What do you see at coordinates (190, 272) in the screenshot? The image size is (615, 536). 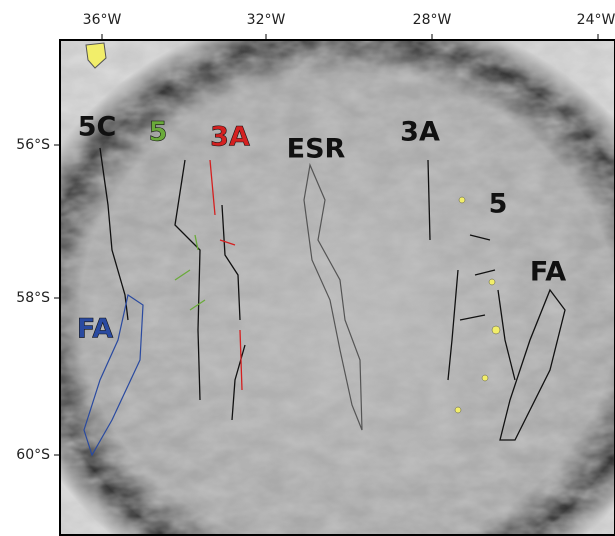 I see `lineations-green` at bounding box center [190, 272].